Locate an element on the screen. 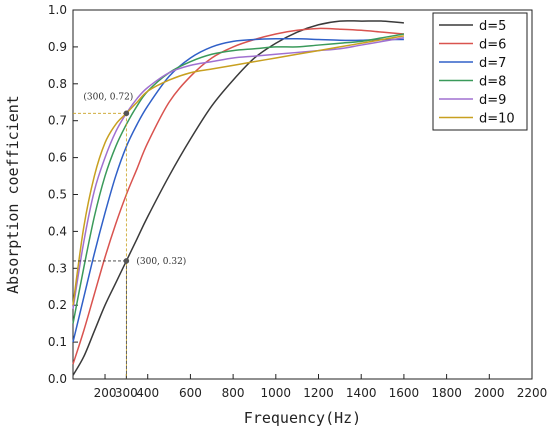  x-tick-label: 200 is located at coordinates (105, 393).